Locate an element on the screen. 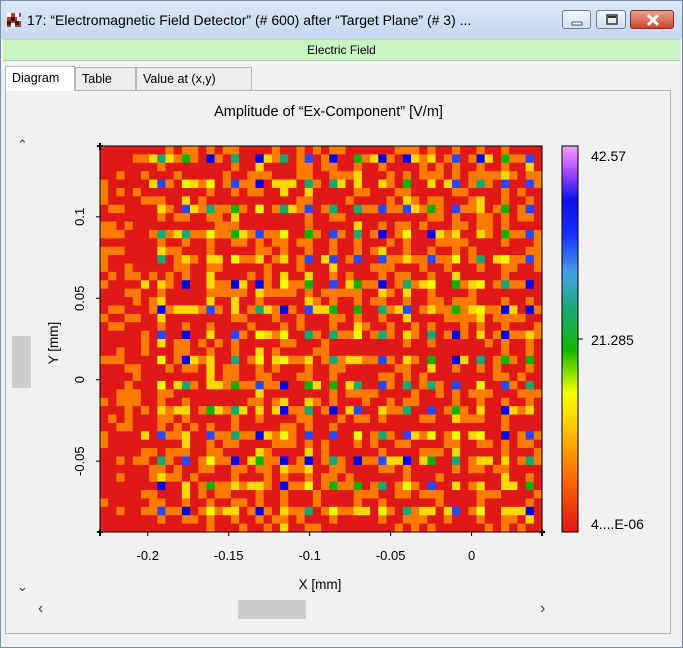  scroll-right-arrow: › is located at coordinates (543, 608).